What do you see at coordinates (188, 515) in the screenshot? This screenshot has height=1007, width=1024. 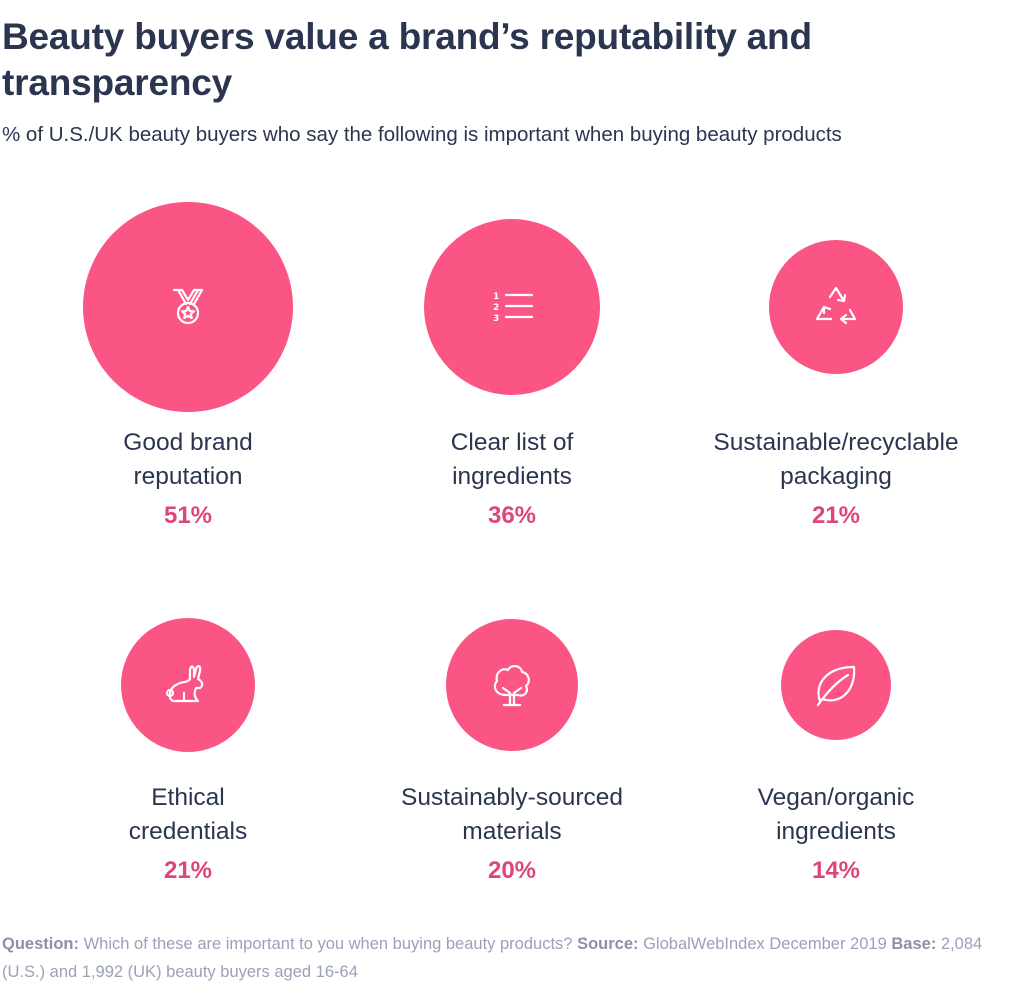 I see `bubble-value: 51%` at bounding box center [188, 515].